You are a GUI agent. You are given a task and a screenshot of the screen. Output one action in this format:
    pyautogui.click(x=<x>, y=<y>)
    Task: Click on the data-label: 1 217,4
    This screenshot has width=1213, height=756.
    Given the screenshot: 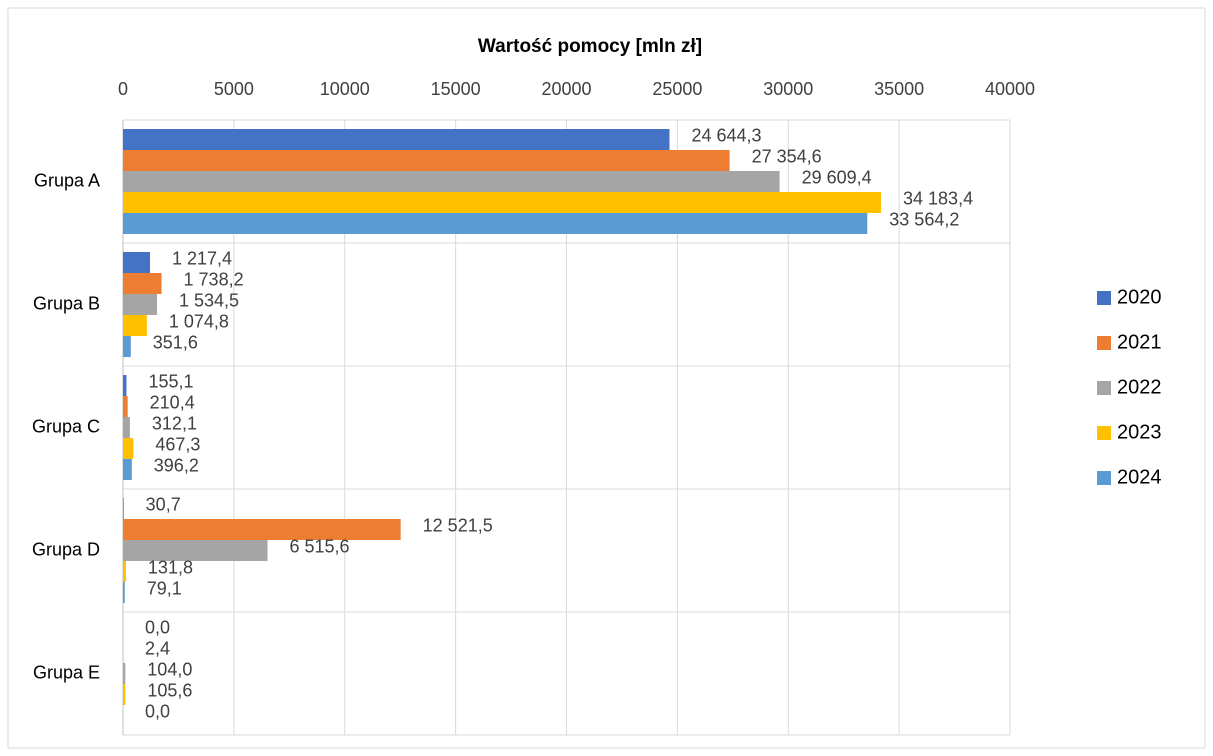 What is the action you would take?
    pyautogui.click(x=202, y=258)
    